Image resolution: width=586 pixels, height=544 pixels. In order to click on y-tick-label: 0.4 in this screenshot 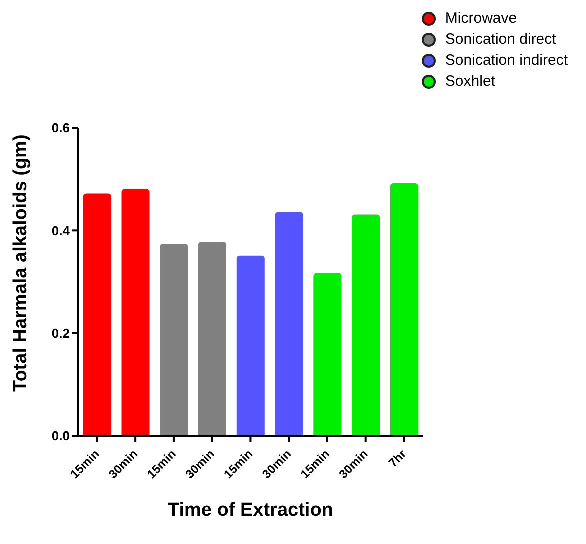, I will do `click(61, 230)`.